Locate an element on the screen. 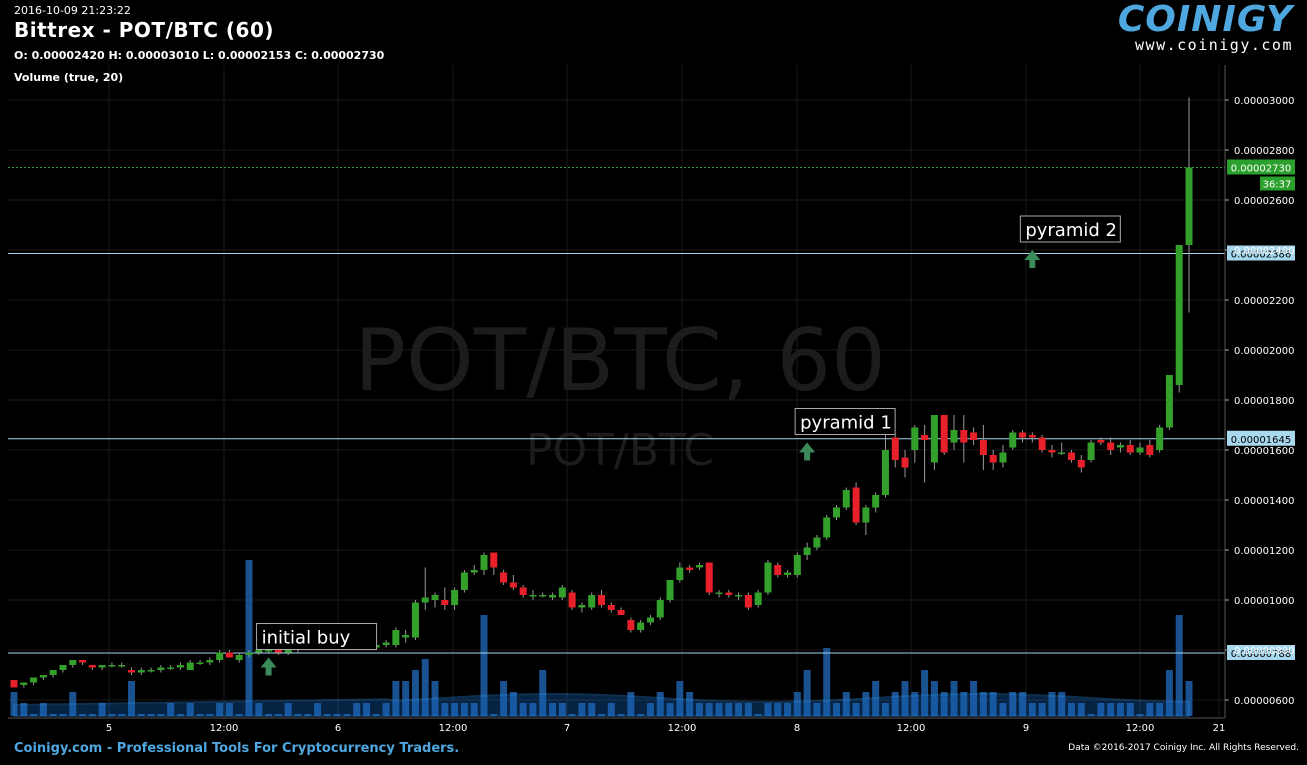 This screenshot has width=1307, height=765. y-tick-label: 0.00002000 is located at coordinates (1264, 351).